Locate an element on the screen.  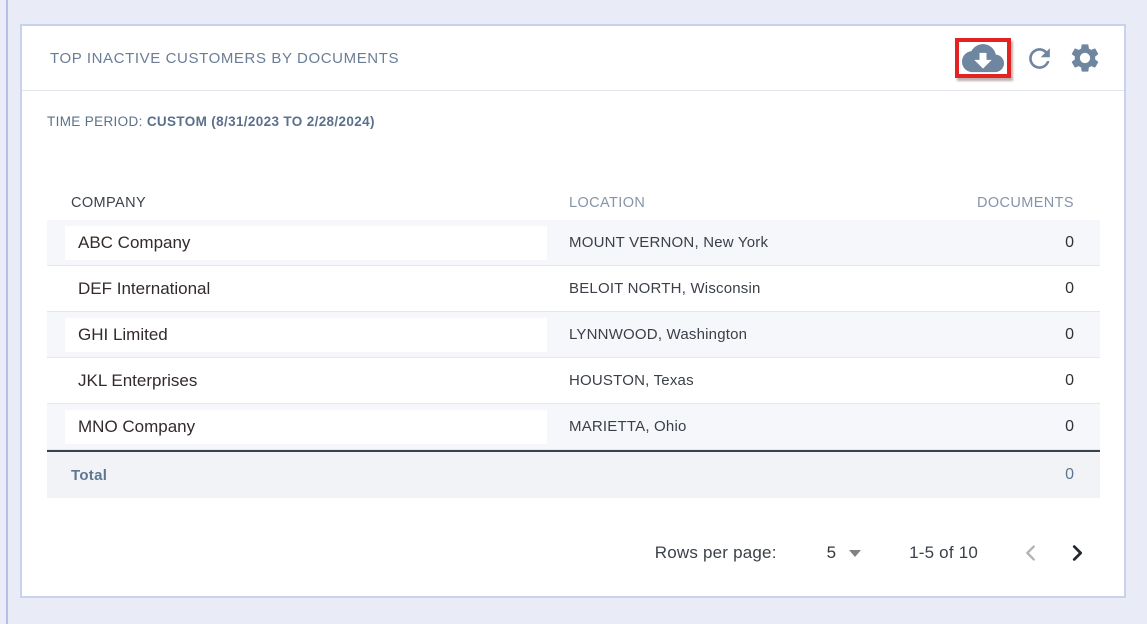
widget-toolbar is located at coordinates (1028, 58).